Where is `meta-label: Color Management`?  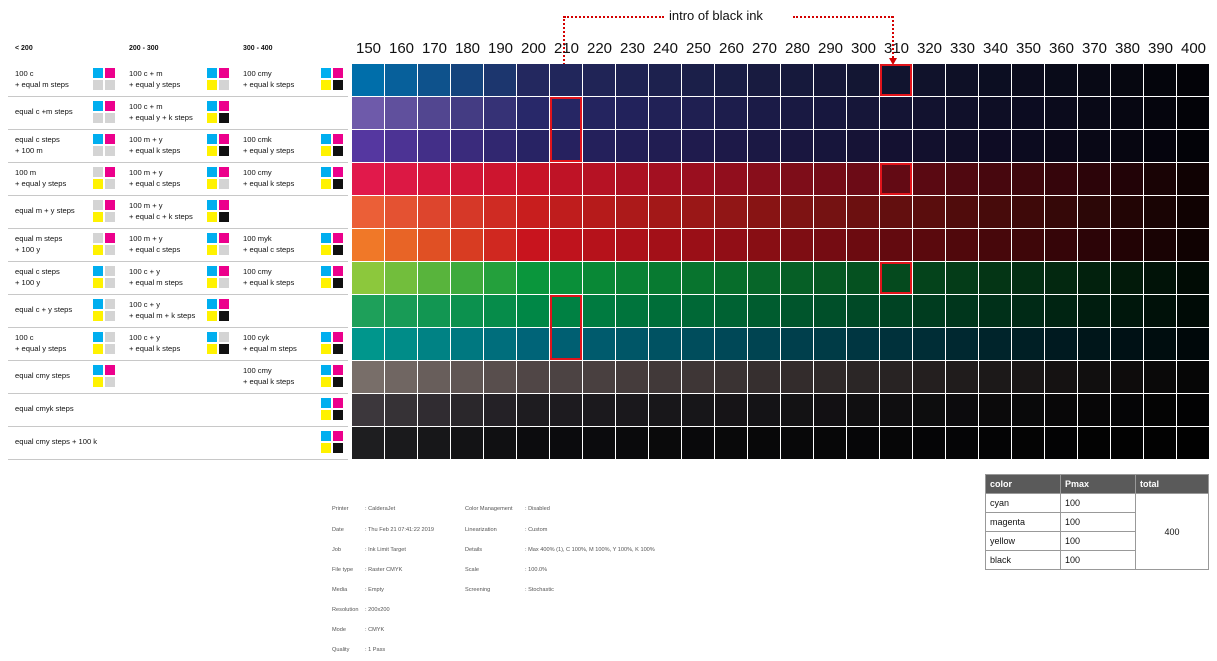
meta-label: Color Management is located at coordinates (489, 509).